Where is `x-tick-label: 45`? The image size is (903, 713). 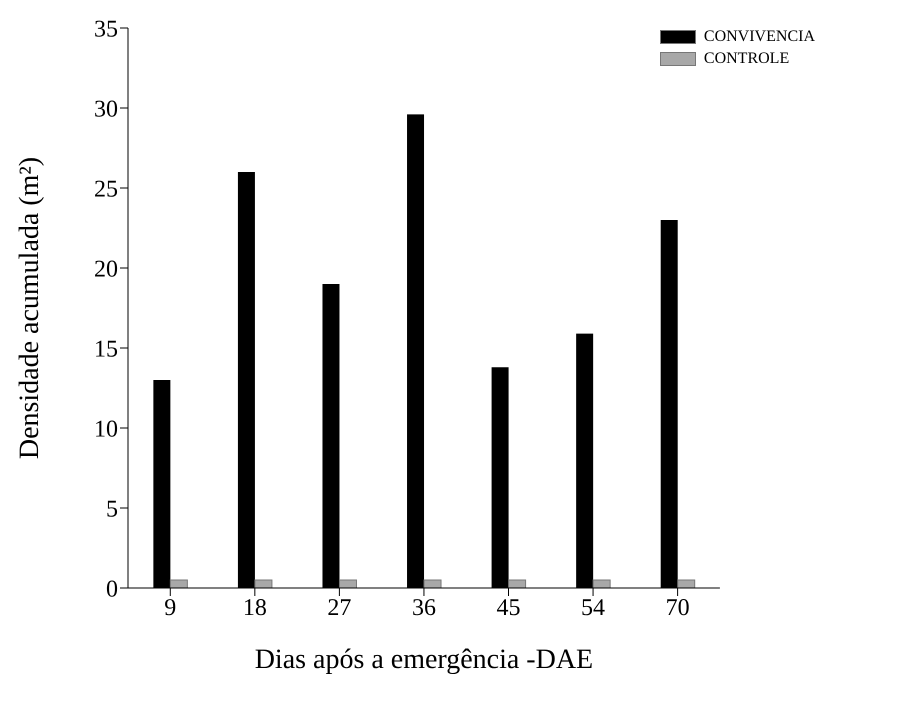
x-tick-label: 45 is located at coordinates (508, 608).